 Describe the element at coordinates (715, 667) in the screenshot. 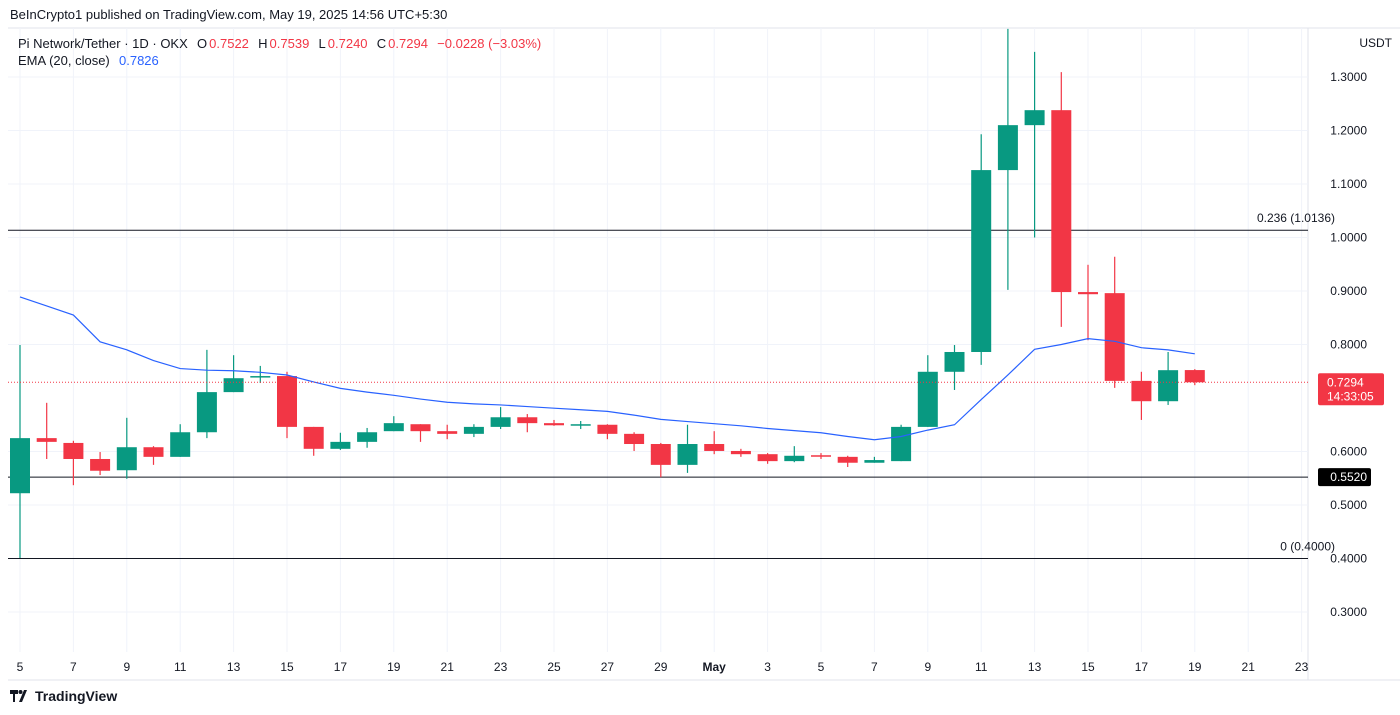

I see `x-tick-label: May` at that location.